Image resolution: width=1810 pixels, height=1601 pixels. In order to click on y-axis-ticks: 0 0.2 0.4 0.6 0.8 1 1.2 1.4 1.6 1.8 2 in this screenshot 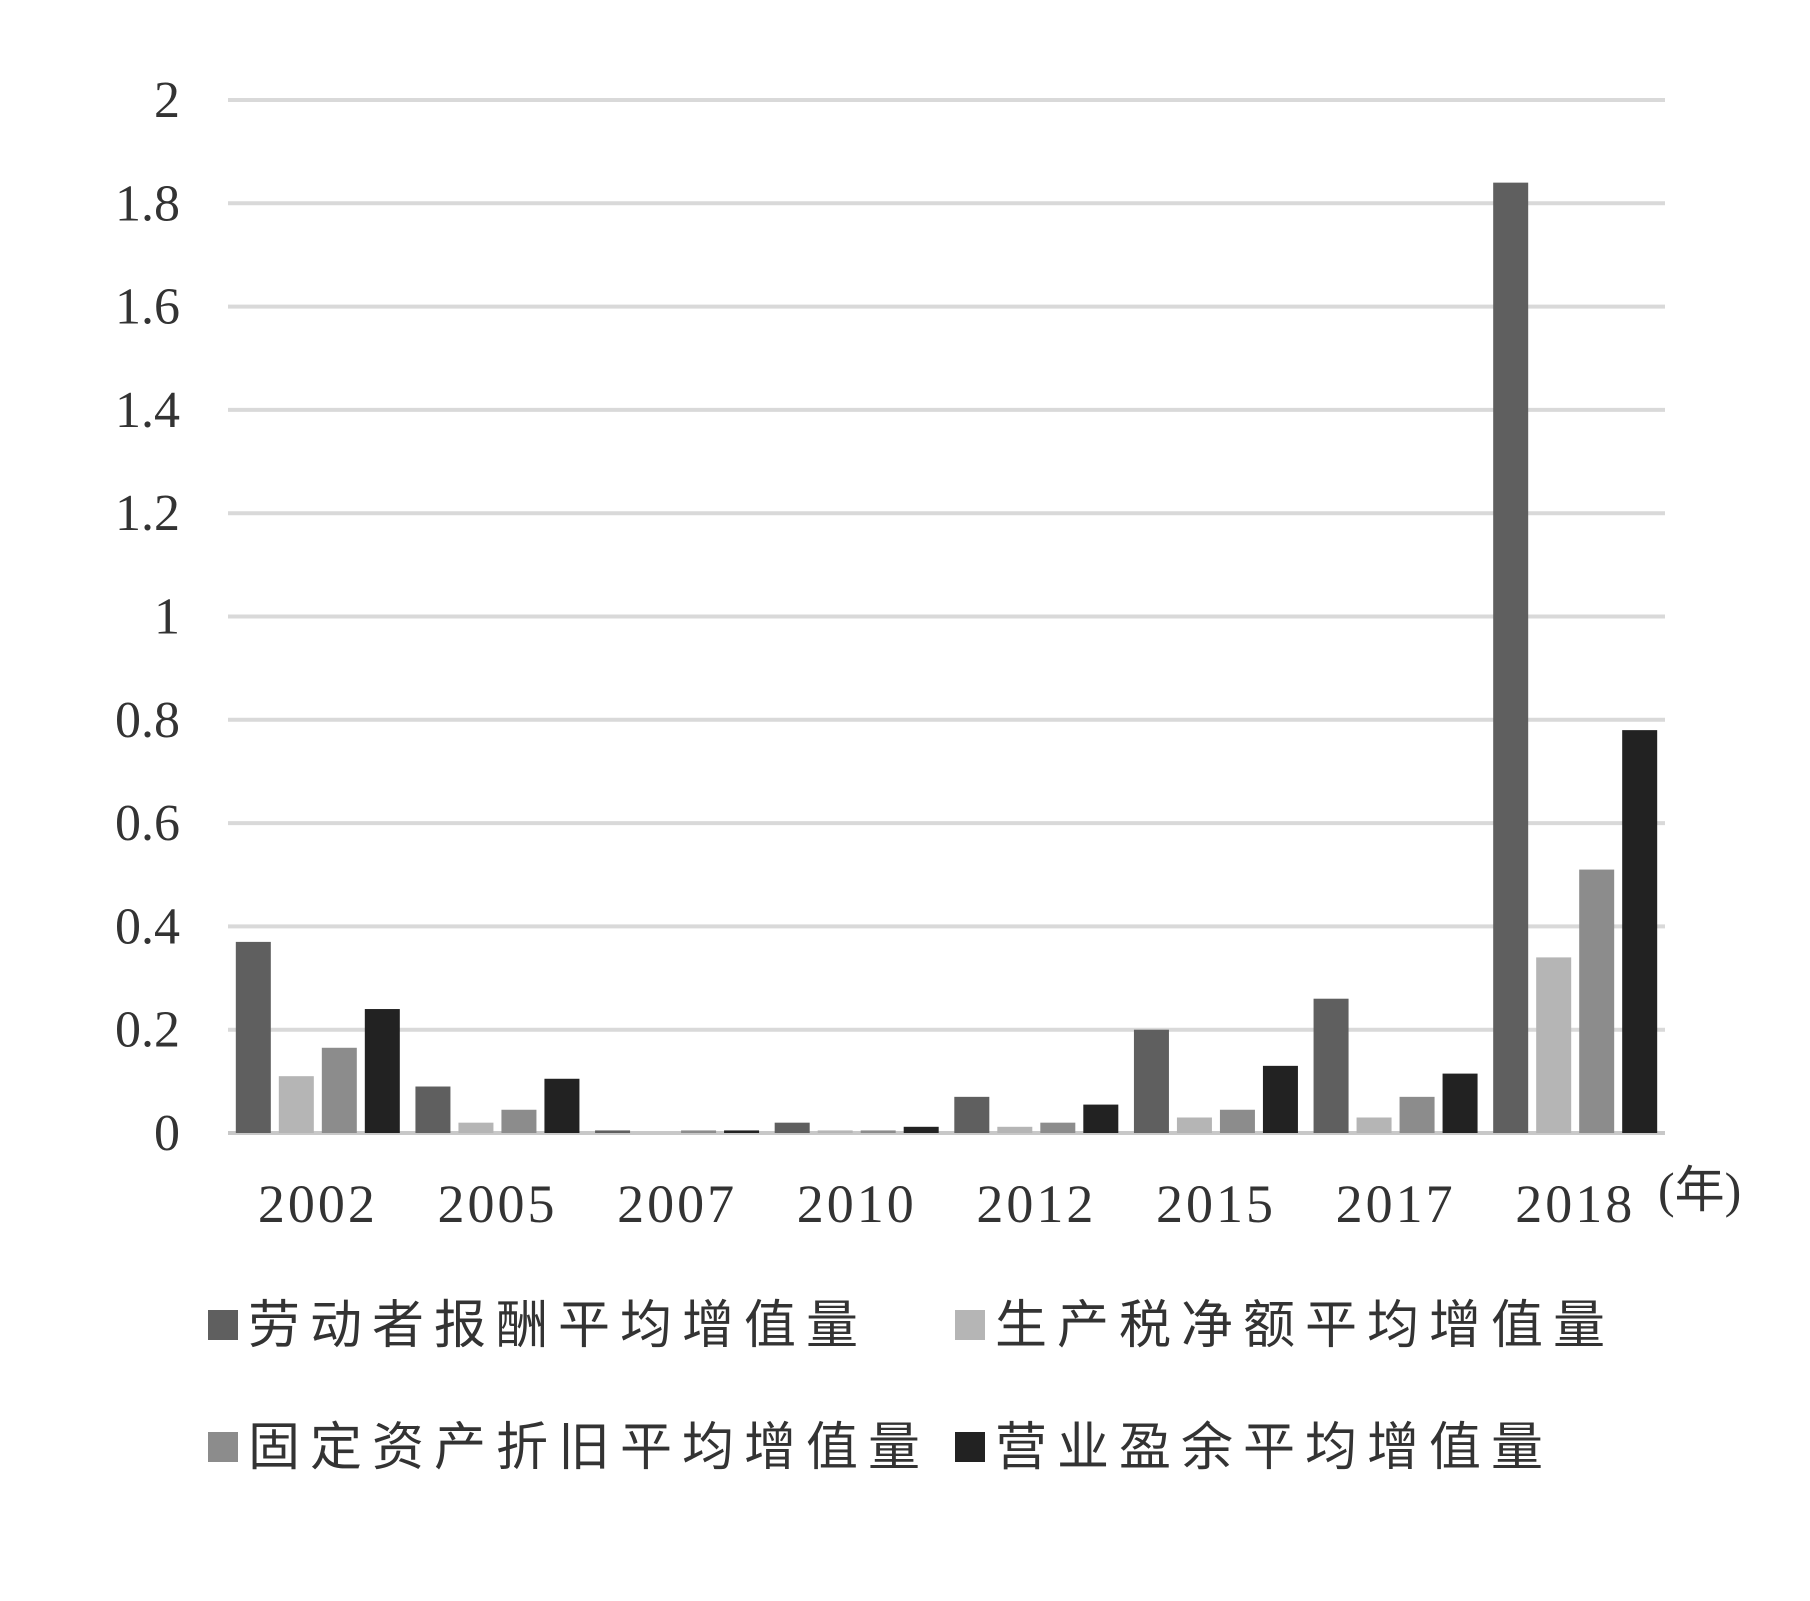, I will do `click(147, 617)`.